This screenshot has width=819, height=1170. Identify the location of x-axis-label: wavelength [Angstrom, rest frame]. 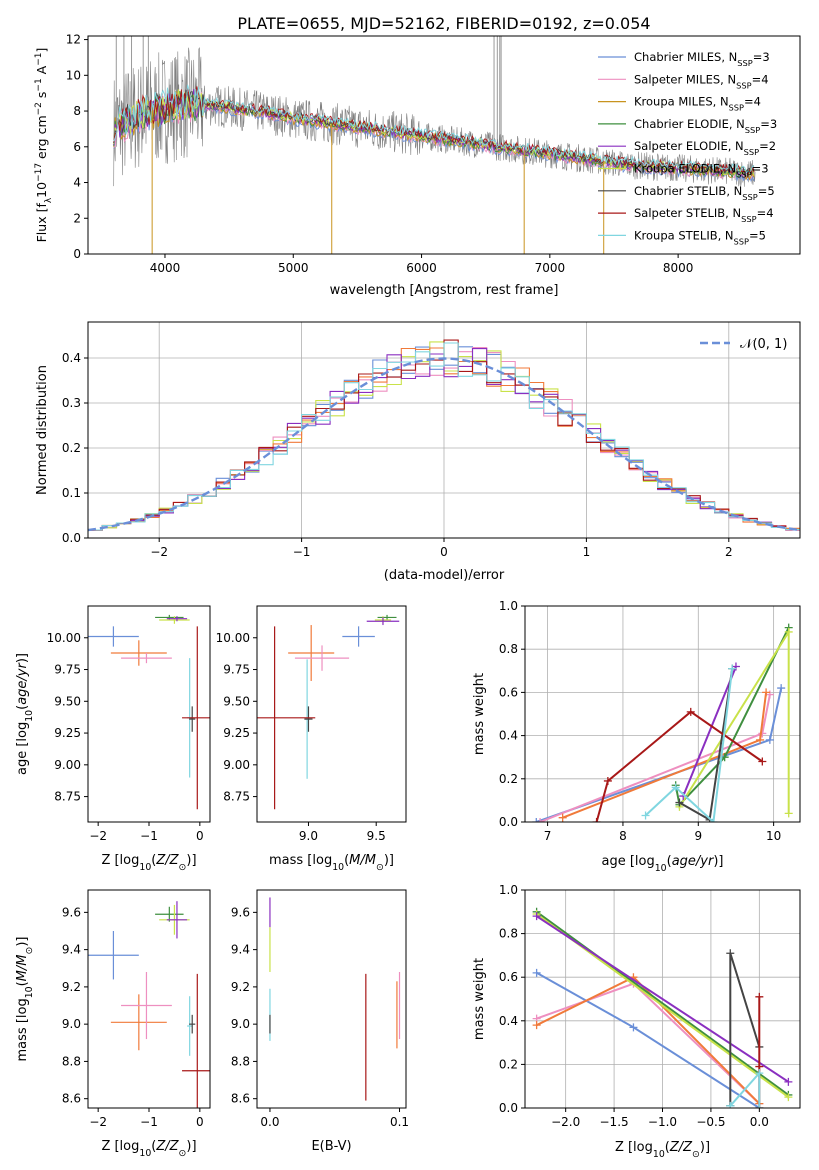
(444, 290).